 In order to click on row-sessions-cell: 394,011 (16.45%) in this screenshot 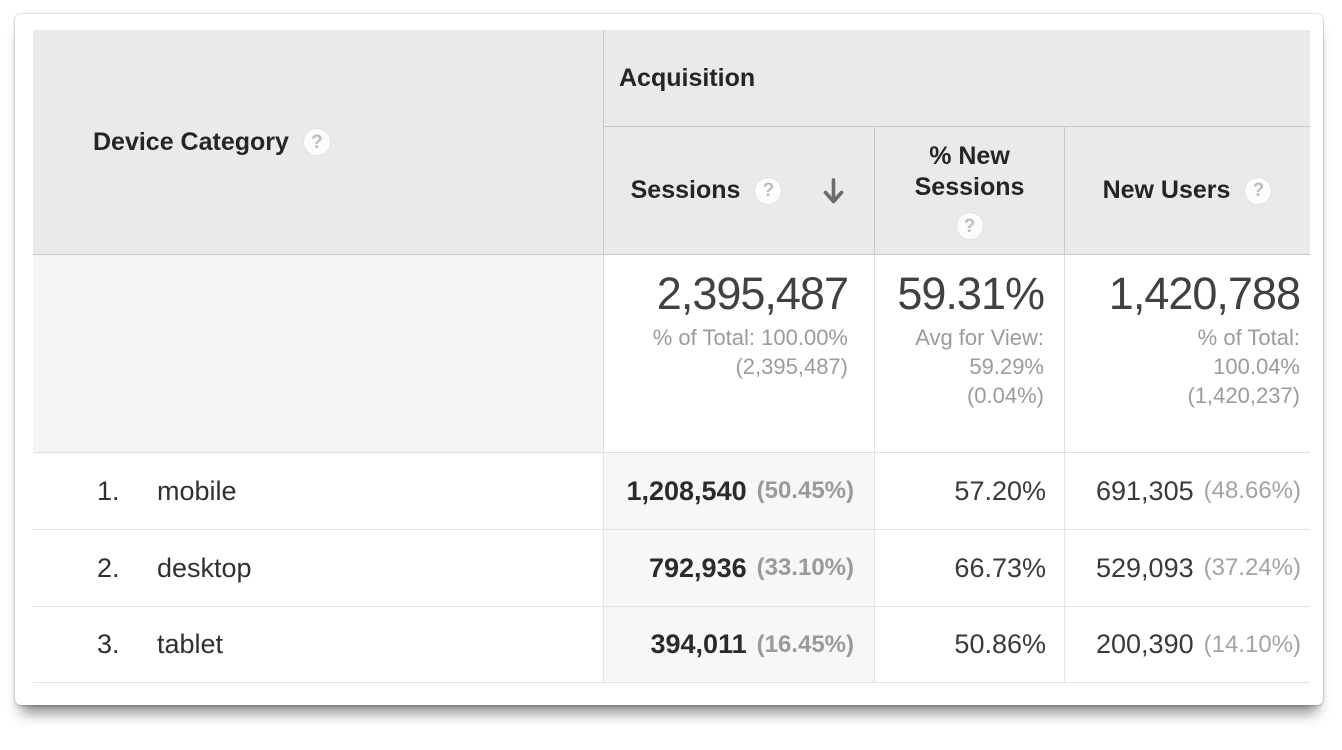, I will do `click(739, 645)`.